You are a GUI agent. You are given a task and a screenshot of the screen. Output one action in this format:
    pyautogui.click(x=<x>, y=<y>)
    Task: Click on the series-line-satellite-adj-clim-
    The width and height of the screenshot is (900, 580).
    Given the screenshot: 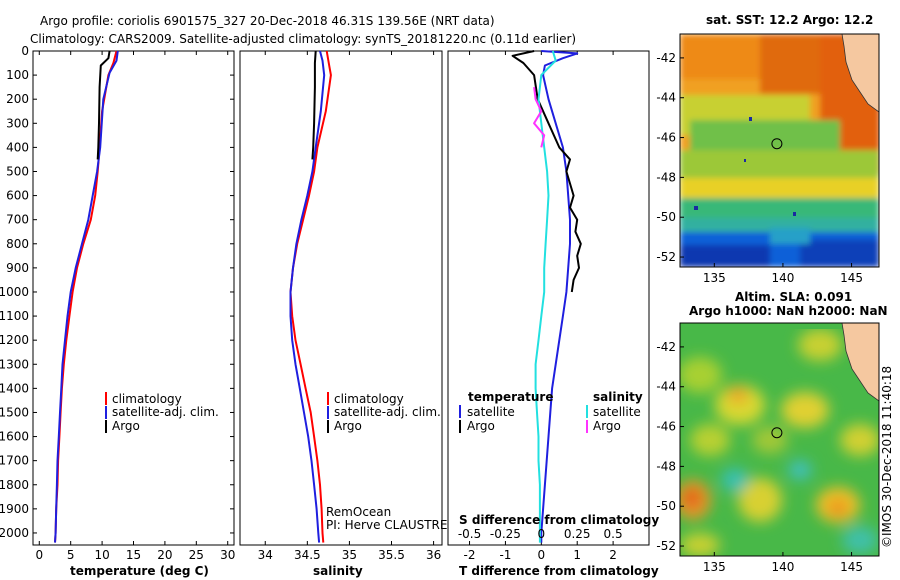 What is the action you would take?
    pyautogui.click(x=86, y=296)
    